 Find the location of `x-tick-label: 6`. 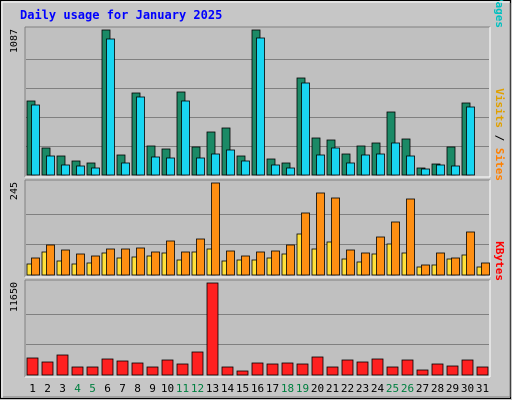

x-tick-label: 6 is located at coordinates (107, 388).